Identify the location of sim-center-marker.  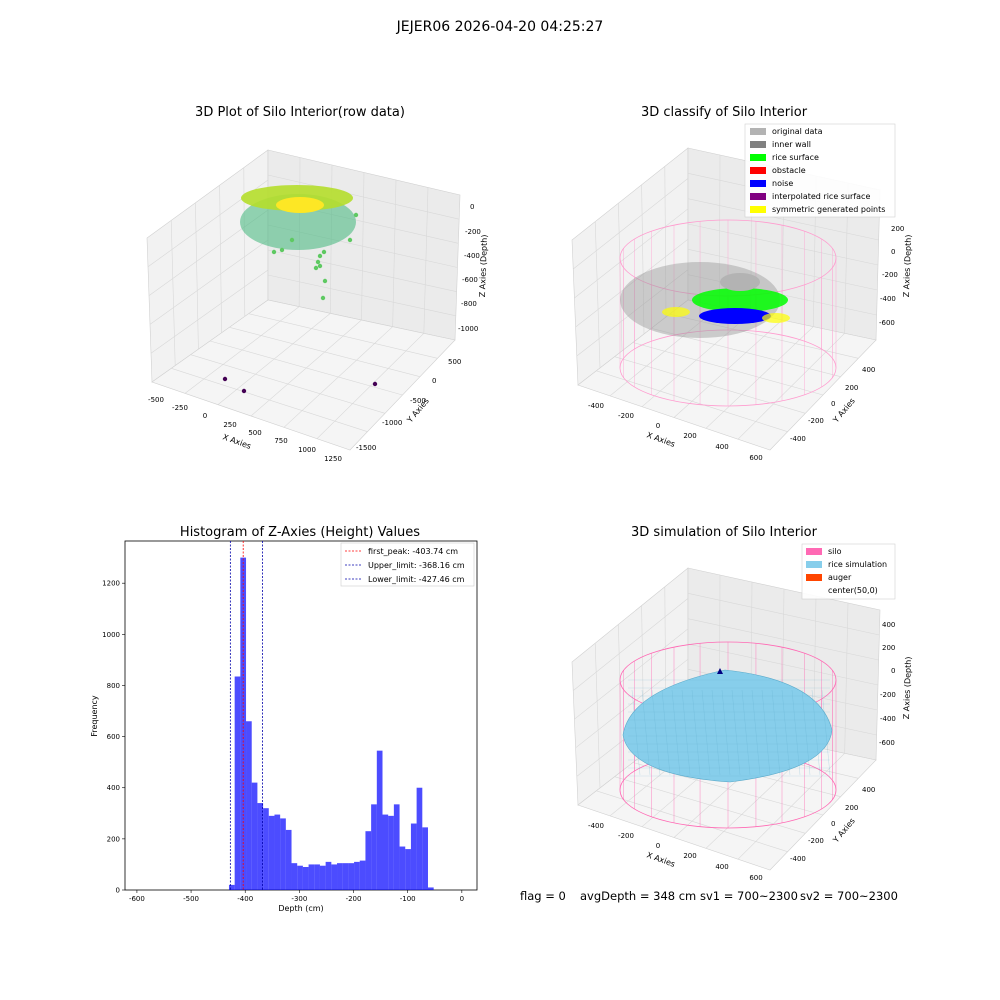
(720, 671).